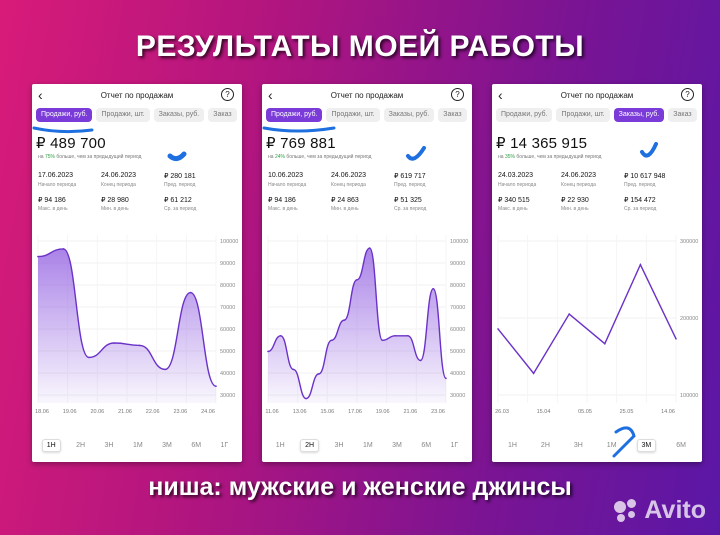  What do you see at coordinates (410, 176) in the screenshot?
I see `stat-value: ₽ 619 717` at bounding box center [410, 176].